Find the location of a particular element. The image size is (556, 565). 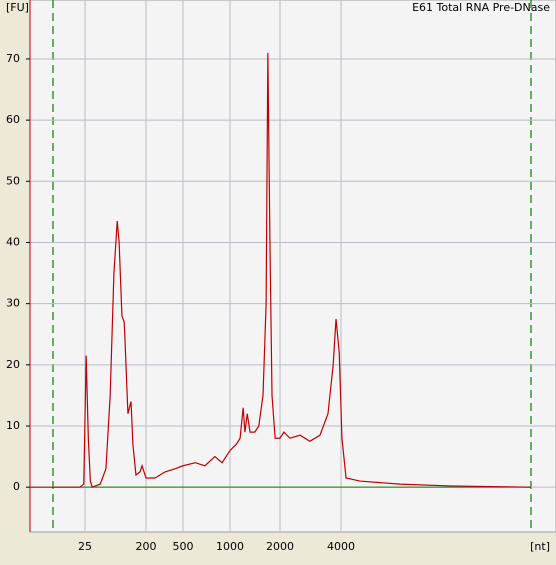

y-tick-label: 0 is located at coordinates (16, 486).